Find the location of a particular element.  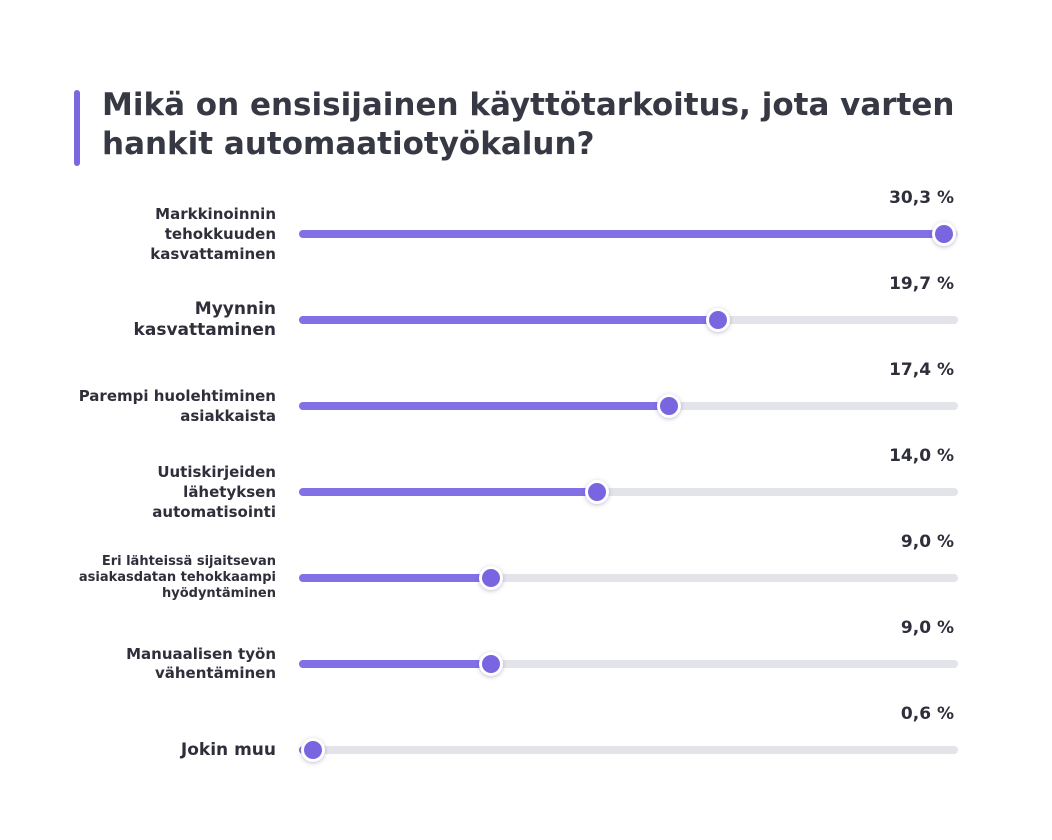

category-label: Jokin muu is located at coordinates (228, 749).